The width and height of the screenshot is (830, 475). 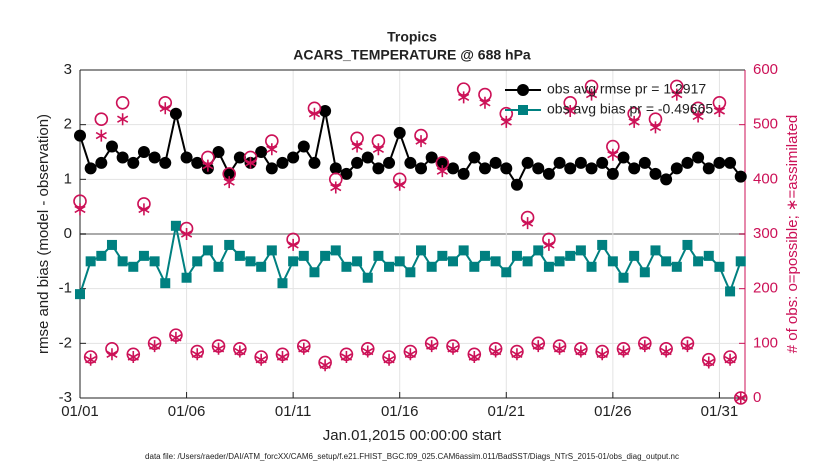 I want to click on y2-tick-label: 400, so click(x=765, y=178).